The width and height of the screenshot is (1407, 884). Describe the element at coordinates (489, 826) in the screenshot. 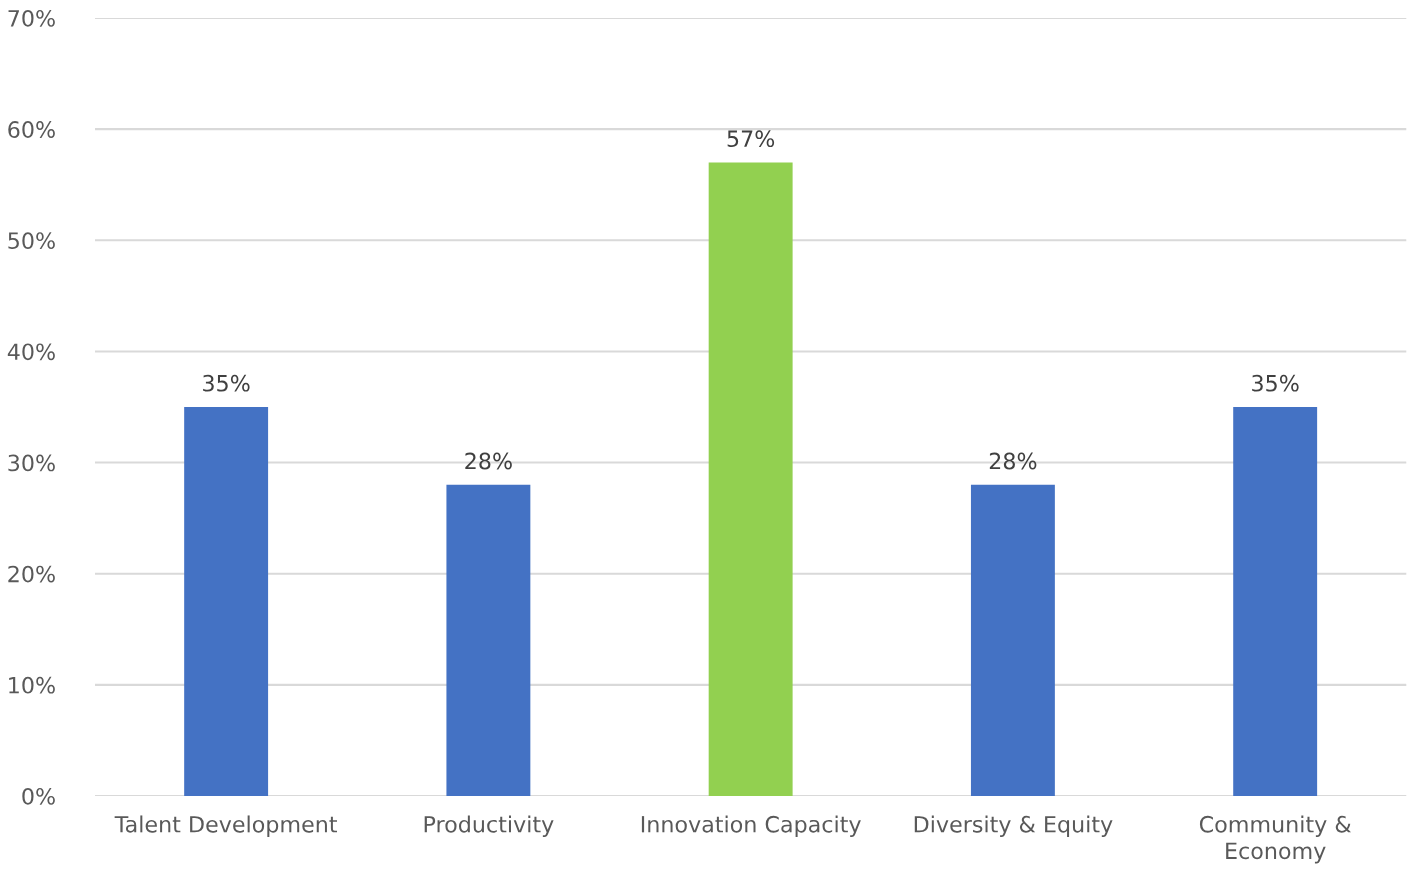

I see `x-tick-label: Productivity` at that location.